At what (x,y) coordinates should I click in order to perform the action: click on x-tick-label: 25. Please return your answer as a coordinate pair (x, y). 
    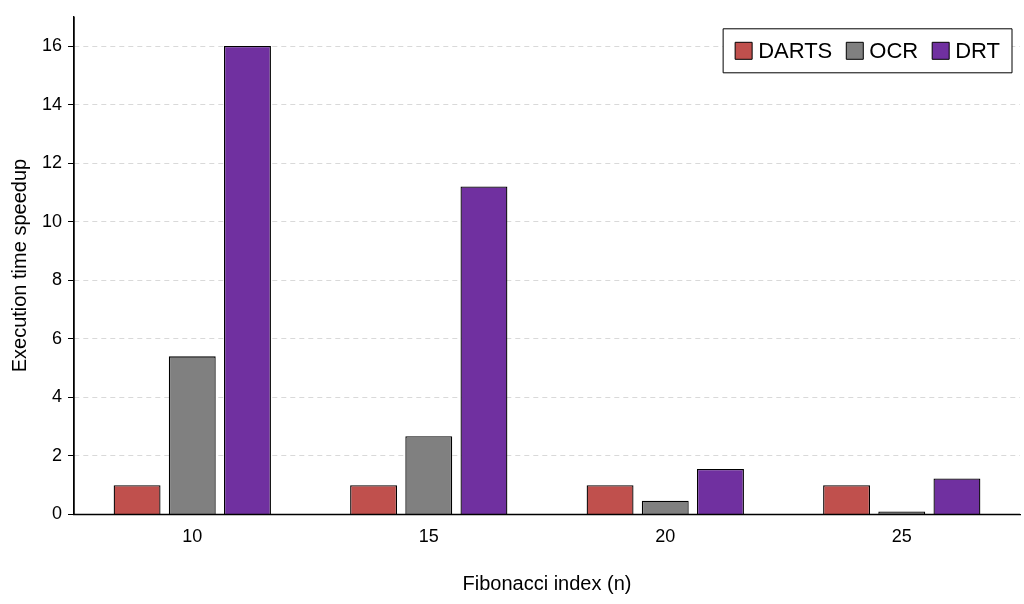
    Looking at the image, I should click on (901, 536).